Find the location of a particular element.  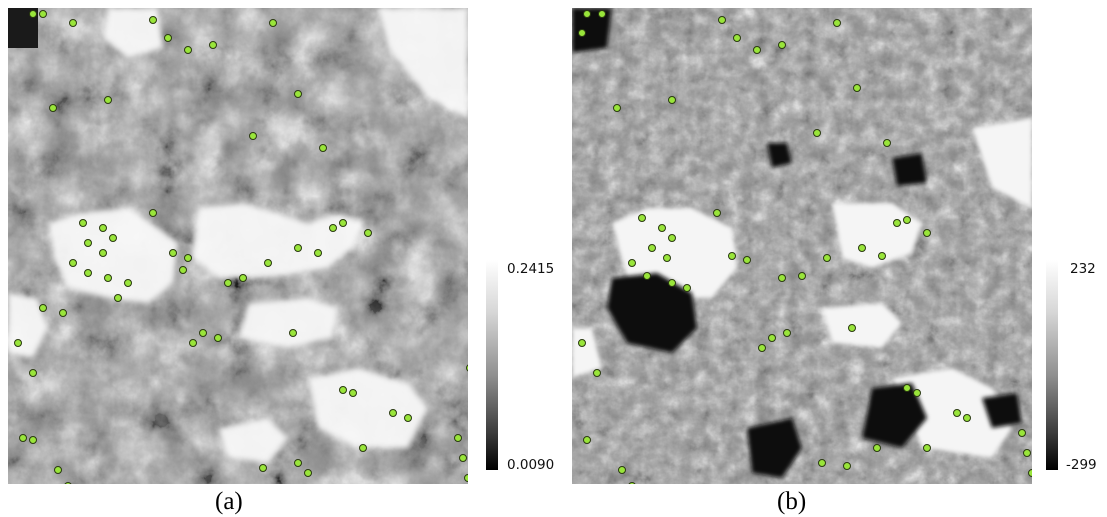

colorbar-b-min-label: -299 is located at coordinates (1081, 465).